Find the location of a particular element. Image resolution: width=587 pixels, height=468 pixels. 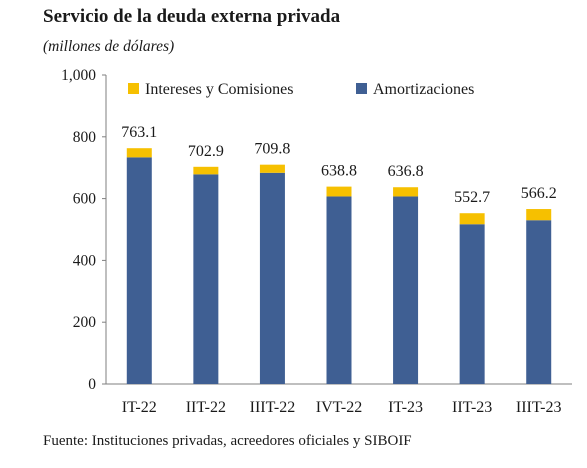

bar-total-label: 566.2 is located at coordinates (539, 193).